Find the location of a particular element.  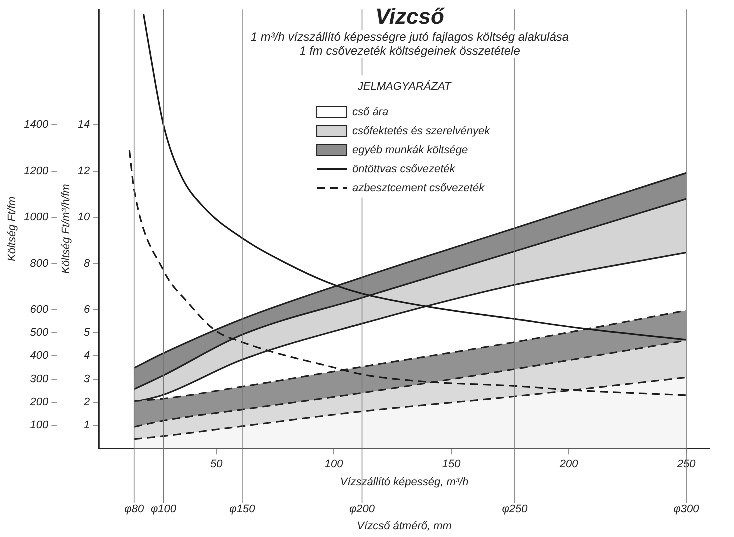

x-tick-label: 100 is located at coordinates (334, 464).